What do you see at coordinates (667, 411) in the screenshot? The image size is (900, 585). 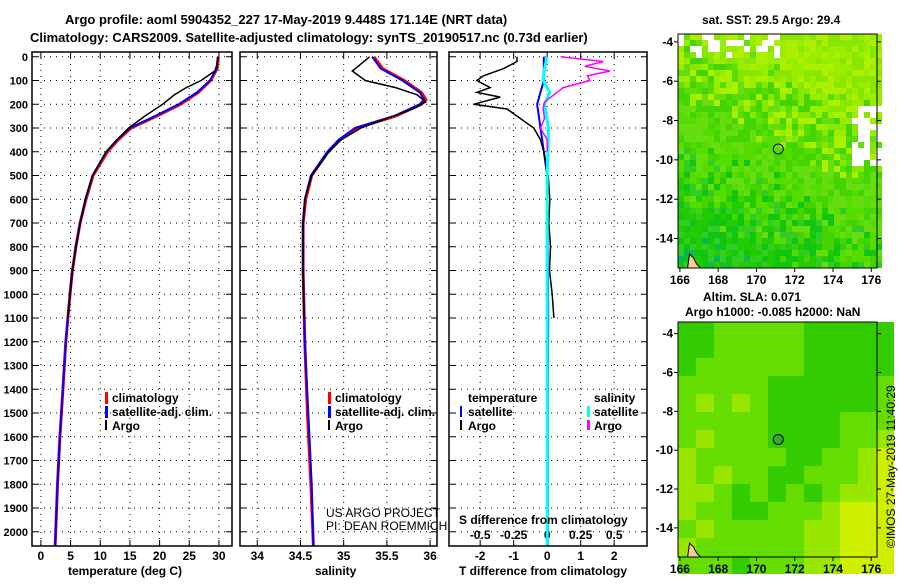 I see `lat-tick-label: -8` at bounding box center [667, 411].